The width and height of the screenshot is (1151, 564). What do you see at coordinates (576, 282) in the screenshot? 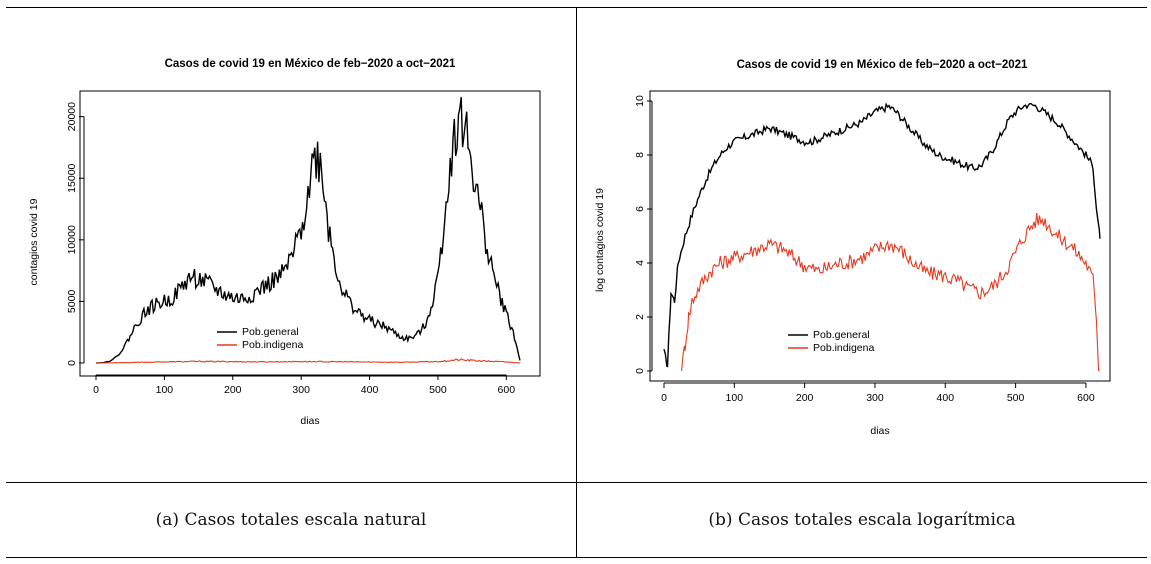
I see `table-column-divider` at bounding box center [576, 282].